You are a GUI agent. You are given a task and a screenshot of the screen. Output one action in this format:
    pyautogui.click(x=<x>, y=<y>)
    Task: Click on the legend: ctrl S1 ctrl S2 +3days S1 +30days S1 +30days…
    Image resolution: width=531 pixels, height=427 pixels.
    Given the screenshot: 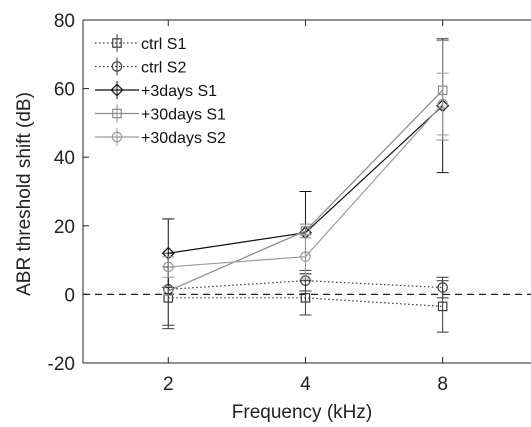 What is the action you would take?
    pyautogui.click(x=160, y=90)
    